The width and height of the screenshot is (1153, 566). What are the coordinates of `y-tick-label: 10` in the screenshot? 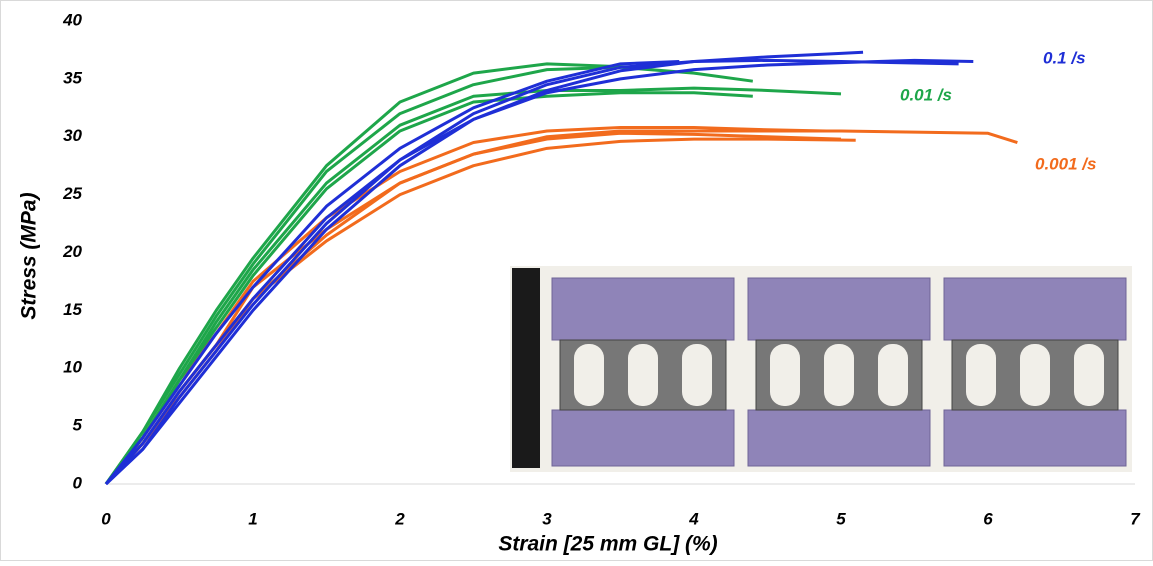 It's located at (72, 367).